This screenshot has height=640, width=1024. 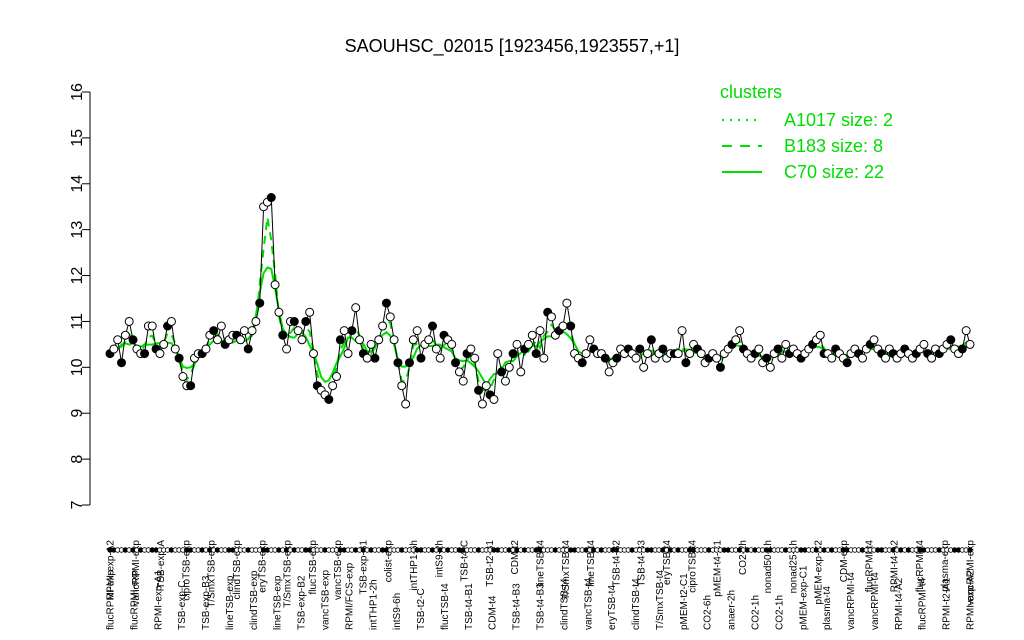 What do you see at coordinates (186, 570) in the screenshot?
I see `x-label-top: ciproTSB-exp` at bounding box center [186, 570].